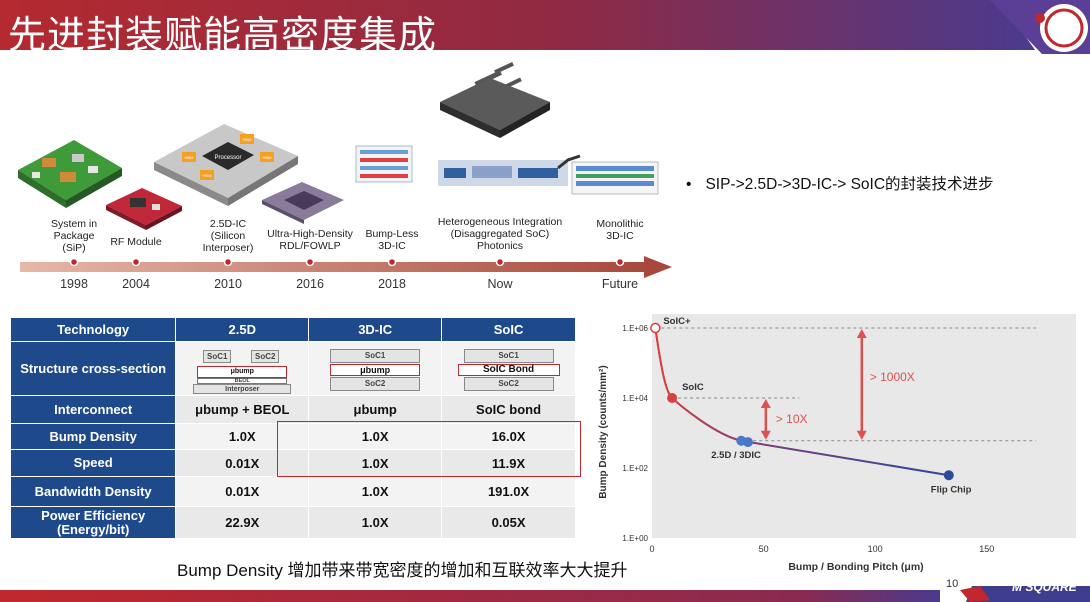  Describe the element at coordinates (392, 234) in the screenshot. I see `timeline-label-line: Bump-Less` at that location.